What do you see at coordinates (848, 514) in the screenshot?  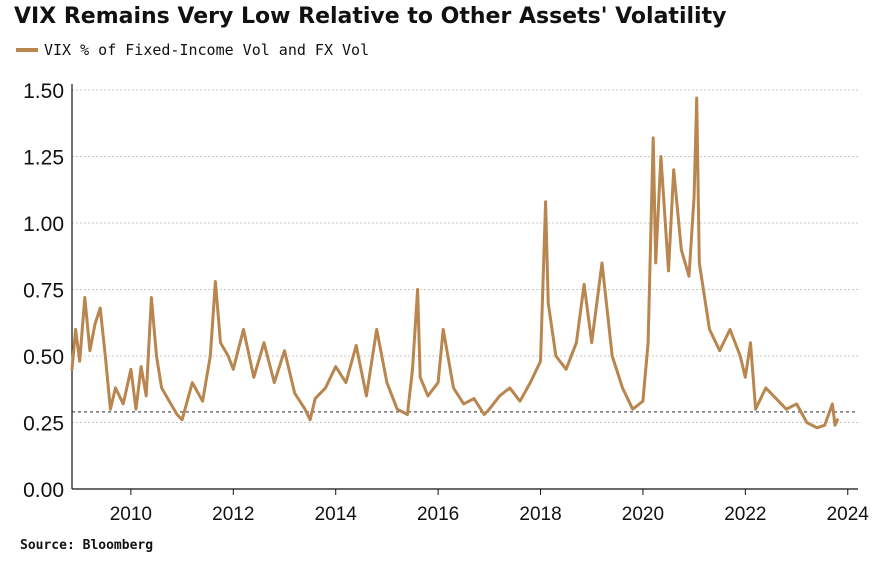 I see `x-tick-label: 2024` at bounding box center [848, 514].